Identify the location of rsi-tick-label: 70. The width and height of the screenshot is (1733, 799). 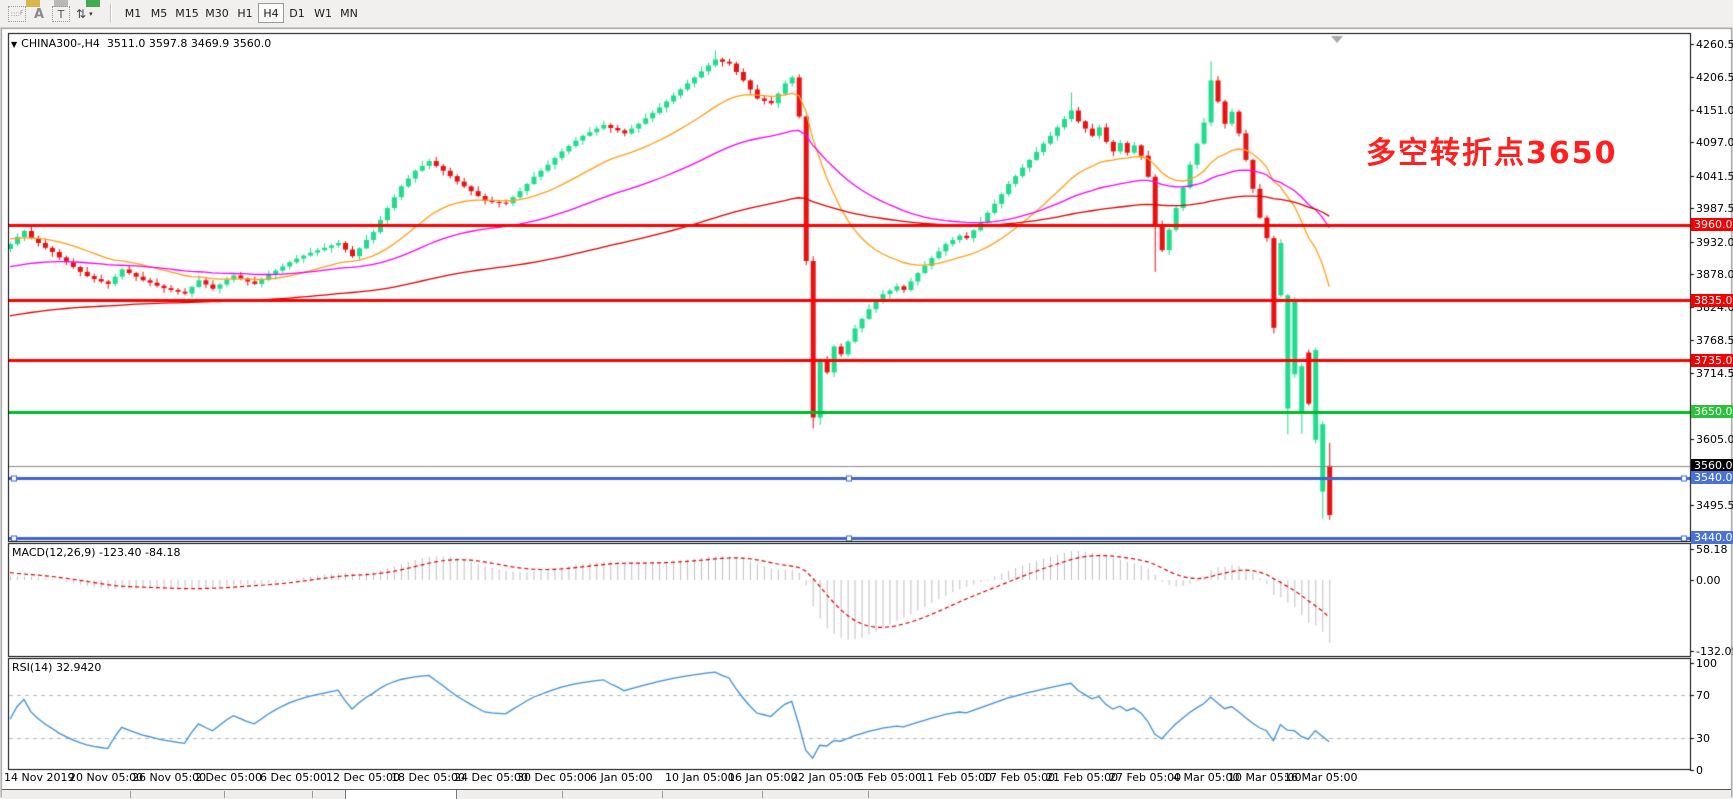
(1703, 696).